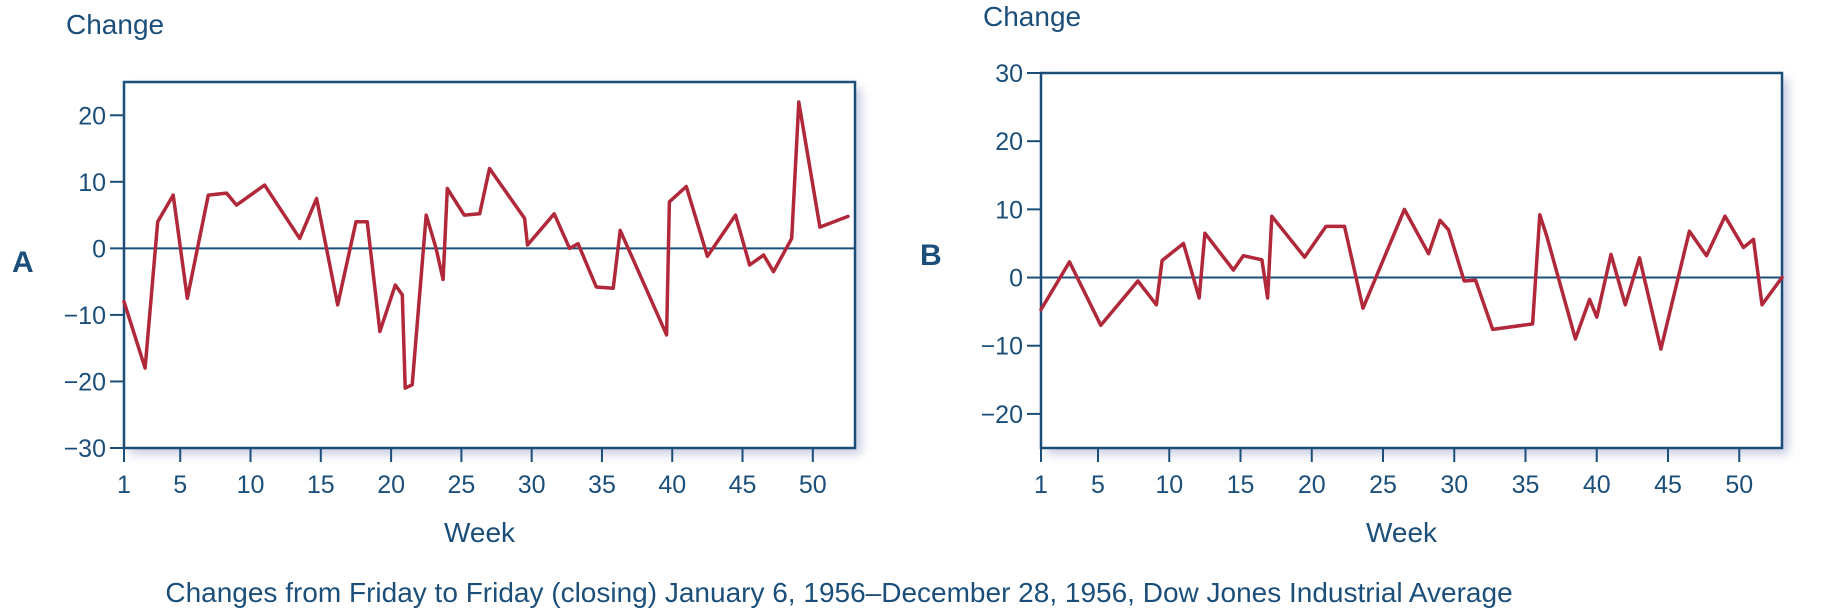 This screenshot has height=611, width=1838. What do you see at coordinates (1009, 74) in the screenshot?
I see `y-tick-label: 30` at bounding box center [1009, 74].